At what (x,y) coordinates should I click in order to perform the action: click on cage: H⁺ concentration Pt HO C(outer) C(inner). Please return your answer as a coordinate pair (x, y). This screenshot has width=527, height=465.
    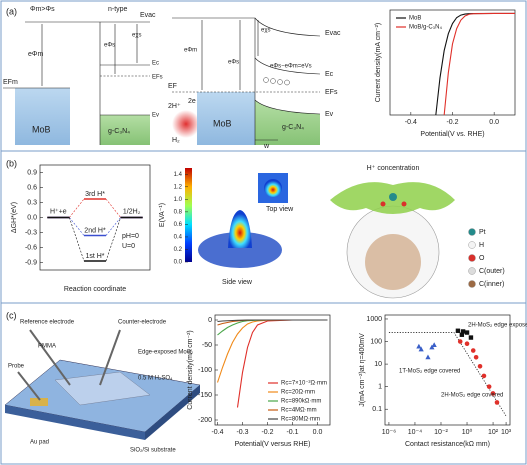
    Looking at the image, I should click on (417, 232).